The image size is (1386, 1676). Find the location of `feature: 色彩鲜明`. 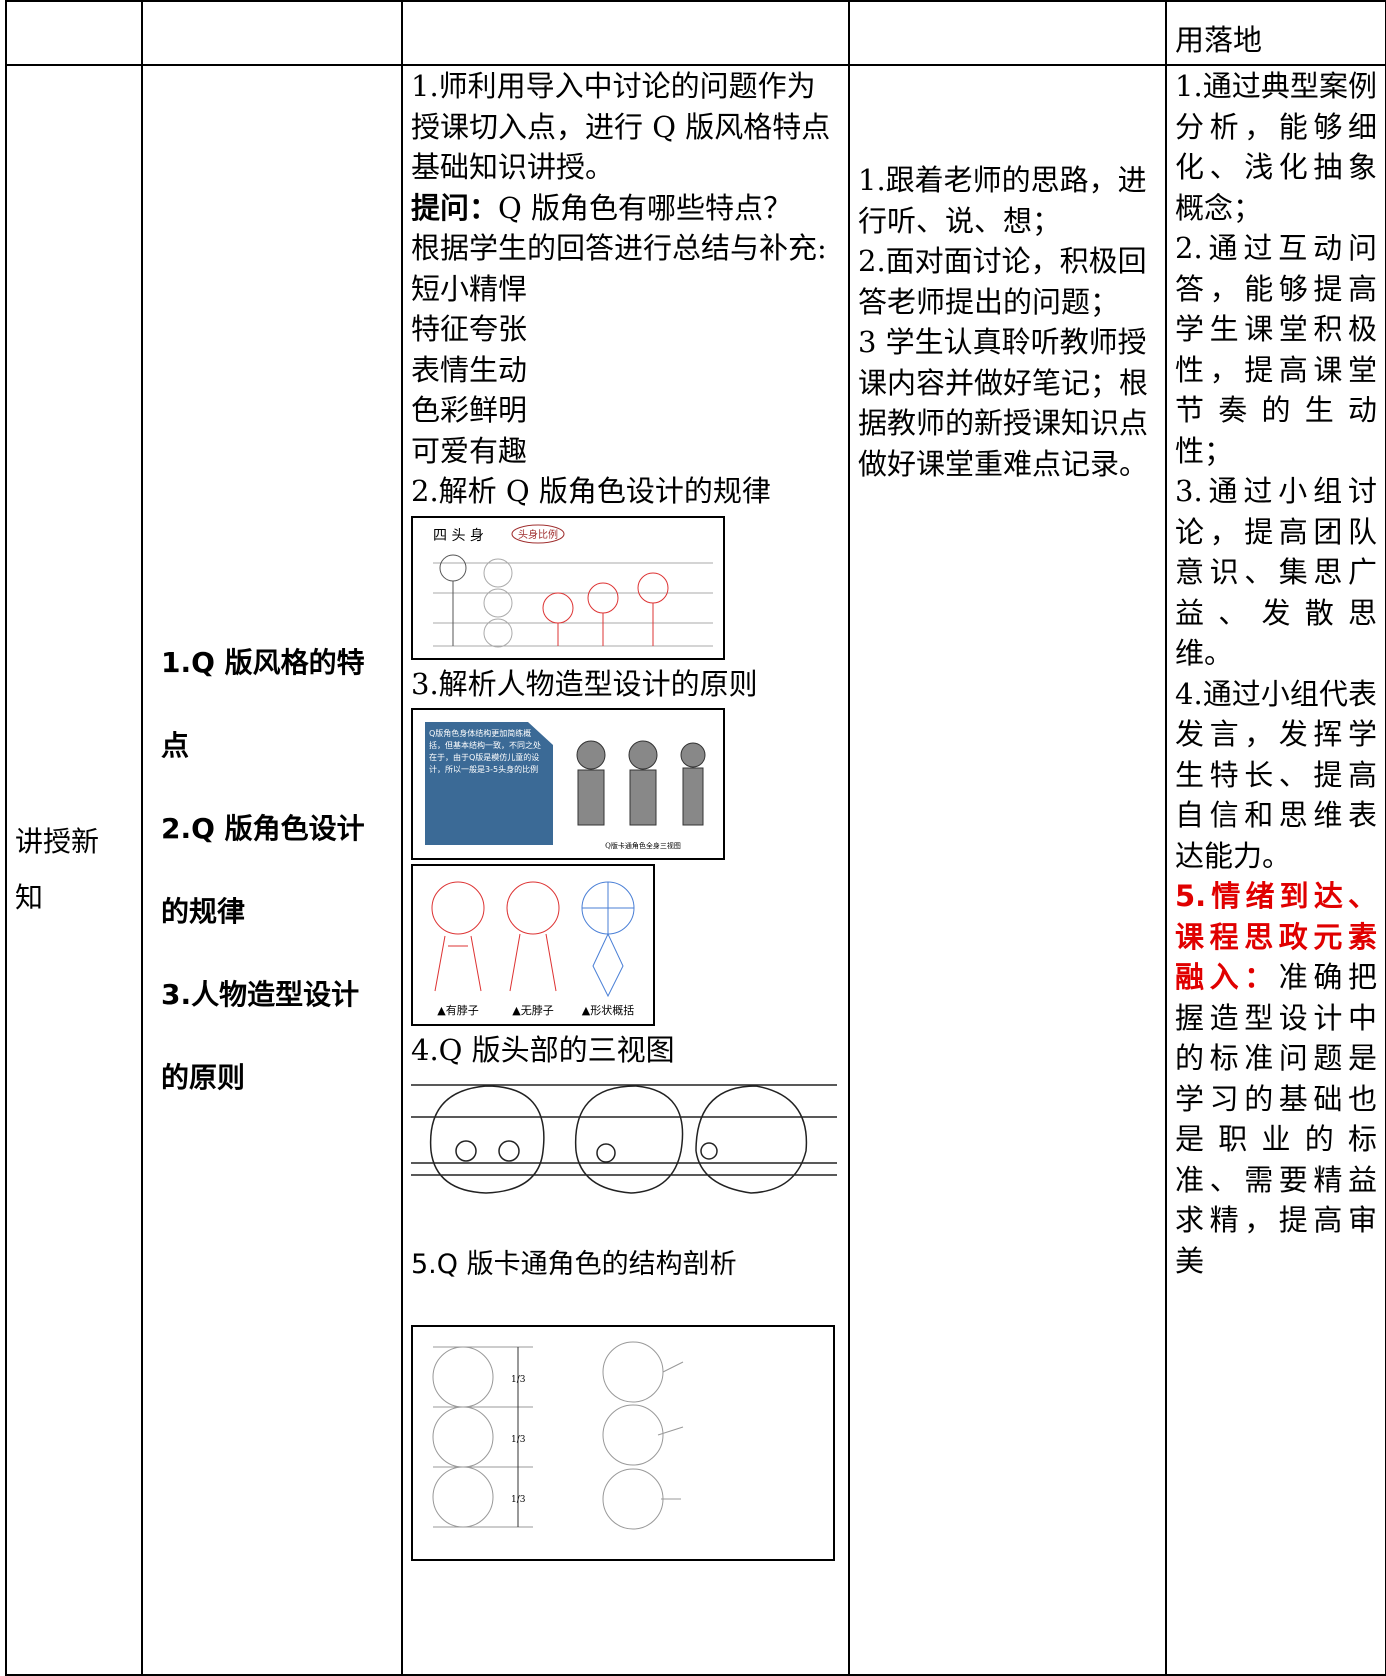

feature: 色彩鲜明 is located at coordinates (469, 410).